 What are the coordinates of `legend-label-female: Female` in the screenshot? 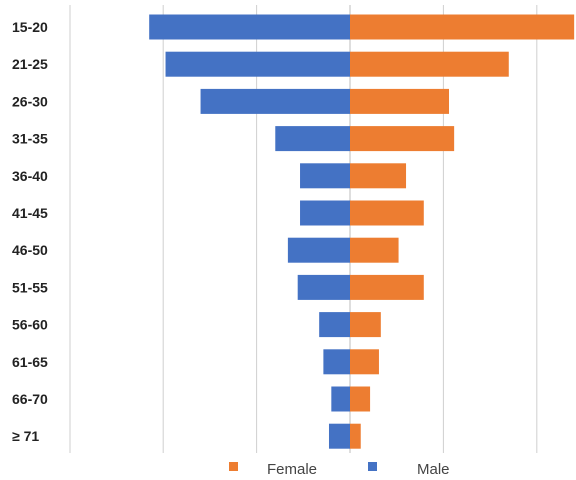 It's located at (292, 469).